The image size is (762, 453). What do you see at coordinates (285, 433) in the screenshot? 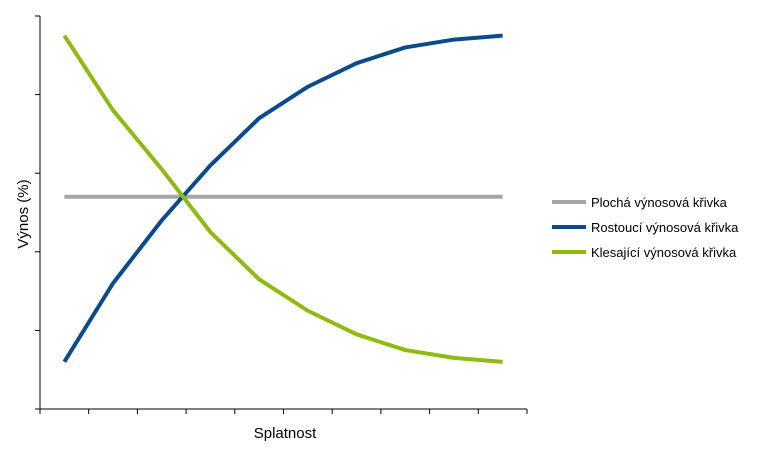
I see `x-axis-title: Splatnost` at bounding box center [285, 433].